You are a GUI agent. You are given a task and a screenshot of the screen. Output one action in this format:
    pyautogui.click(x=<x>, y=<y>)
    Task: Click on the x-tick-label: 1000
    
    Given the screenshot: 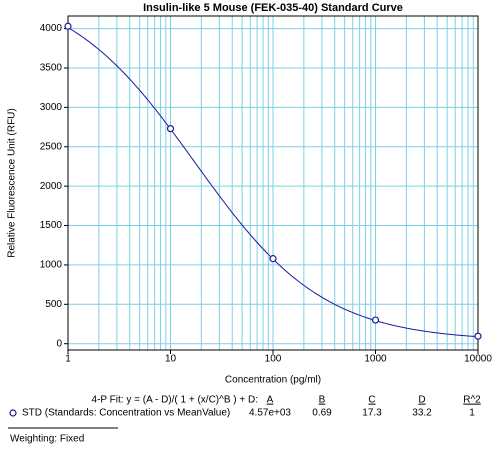 What is the action you would take?
    pyautogui.click(x=375, y=359)
    